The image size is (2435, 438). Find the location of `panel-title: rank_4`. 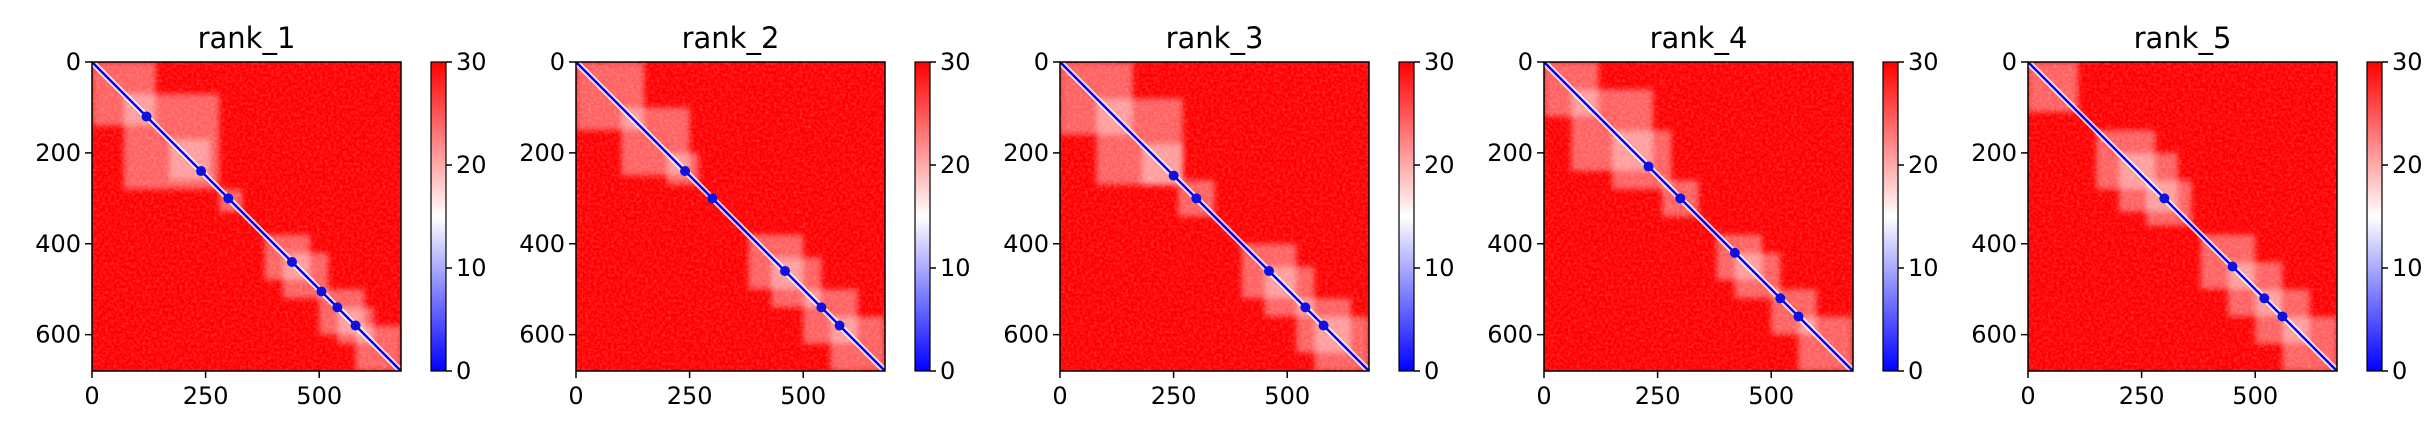

panel-title: rank_4 is located at coordinates (1699, 38).